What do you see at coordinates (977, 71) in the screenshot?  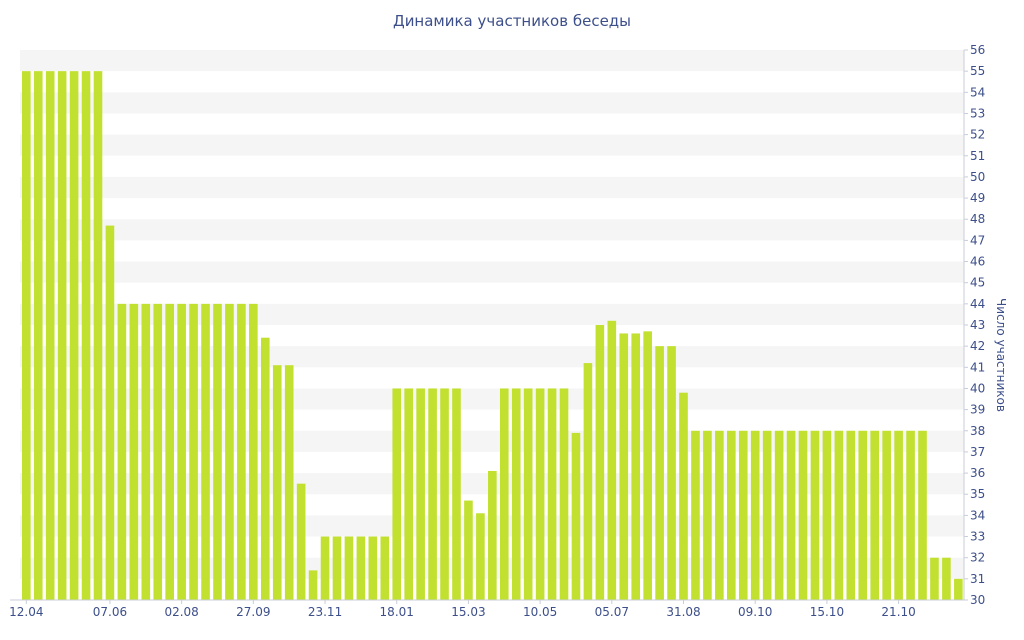 I see `y-tick-label: 55` at bounding box center [977, 71].